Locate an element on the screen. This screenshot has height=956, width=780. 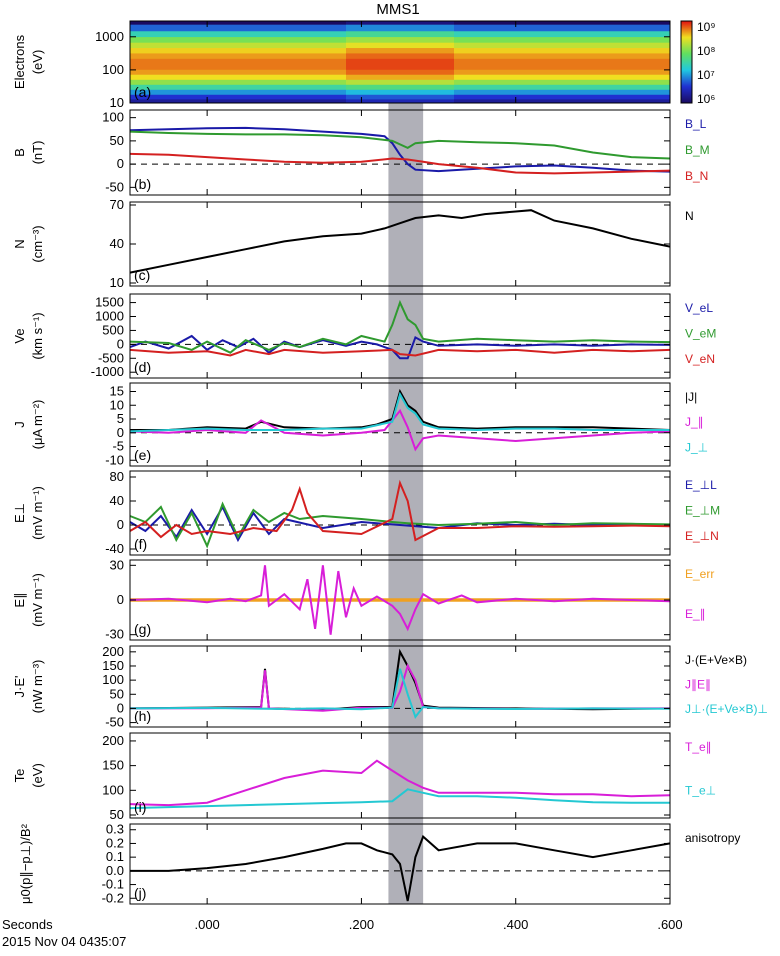
y-tick-label: -50 is located at coordinates (114, 186).